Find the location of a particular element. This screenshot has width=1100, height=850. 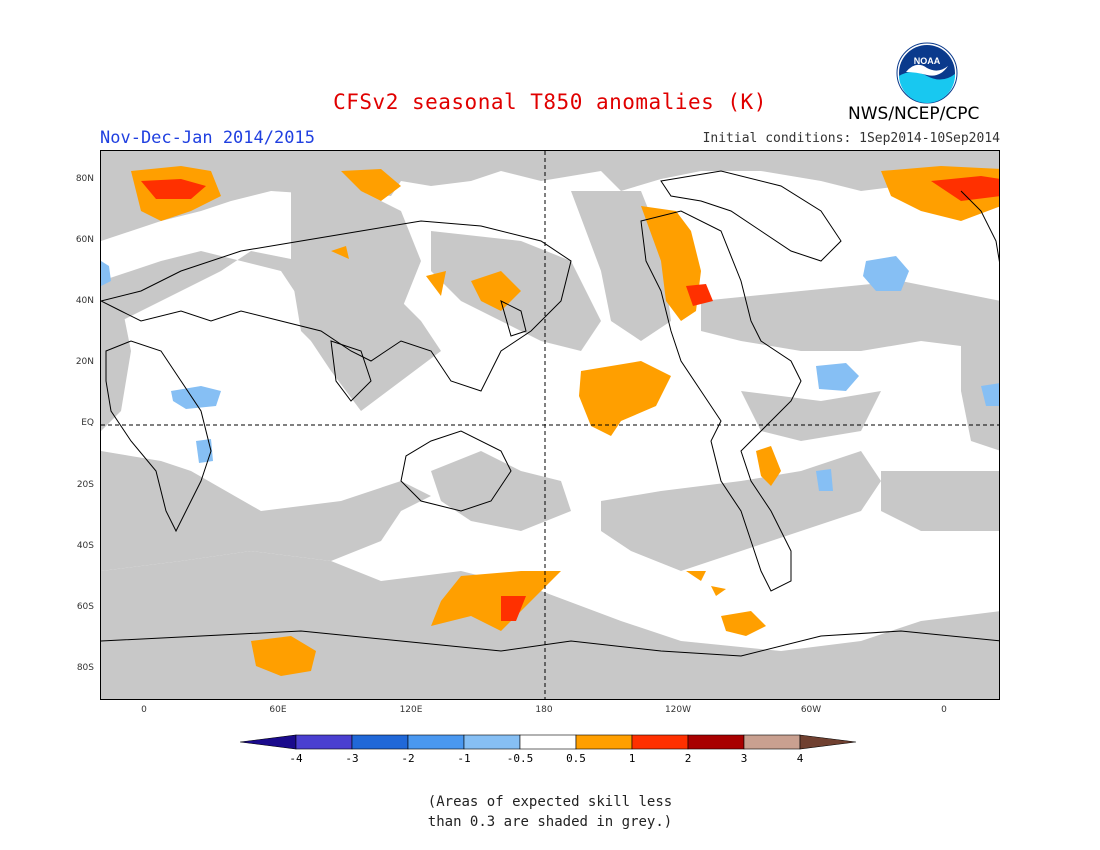

agency-label: NWS/NCEP/CPC is located at coordinates (914, 114).